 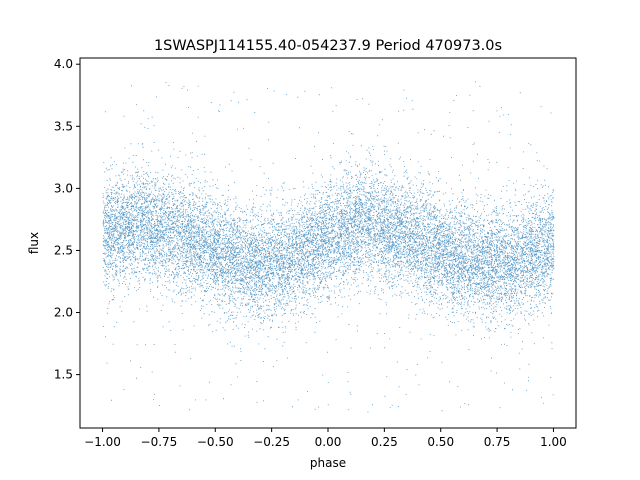 I want to click on y-tick-label: 3.0, so click(x=63, y=188).